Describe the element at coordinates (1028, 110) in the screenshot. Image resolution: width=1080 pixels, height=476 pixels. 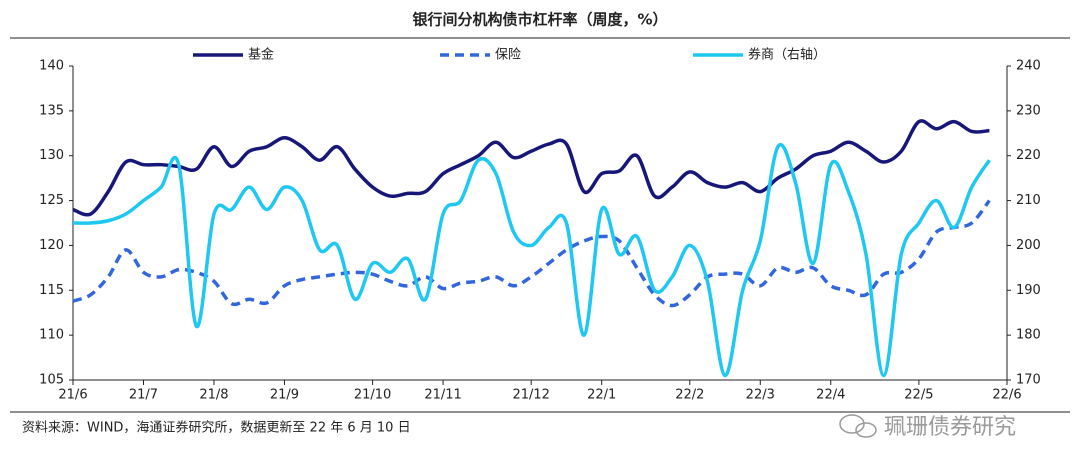
I see `y2-tick-label: 230` at that location.